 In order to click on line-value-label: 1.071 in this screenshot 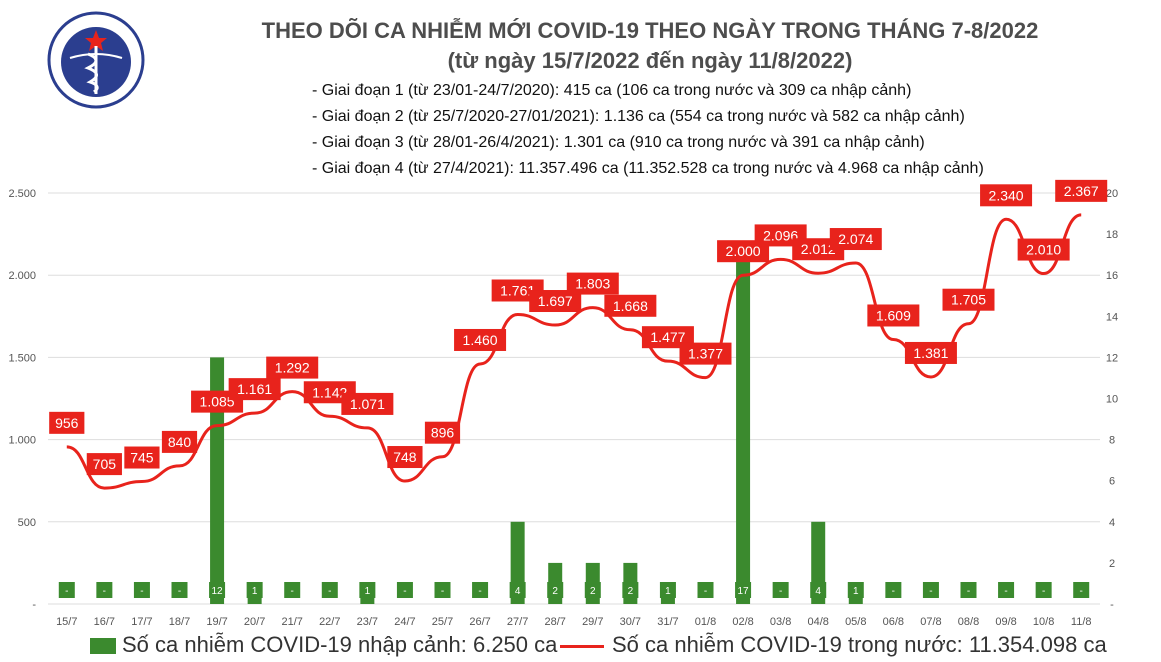, I will do `click(367, 404)`.